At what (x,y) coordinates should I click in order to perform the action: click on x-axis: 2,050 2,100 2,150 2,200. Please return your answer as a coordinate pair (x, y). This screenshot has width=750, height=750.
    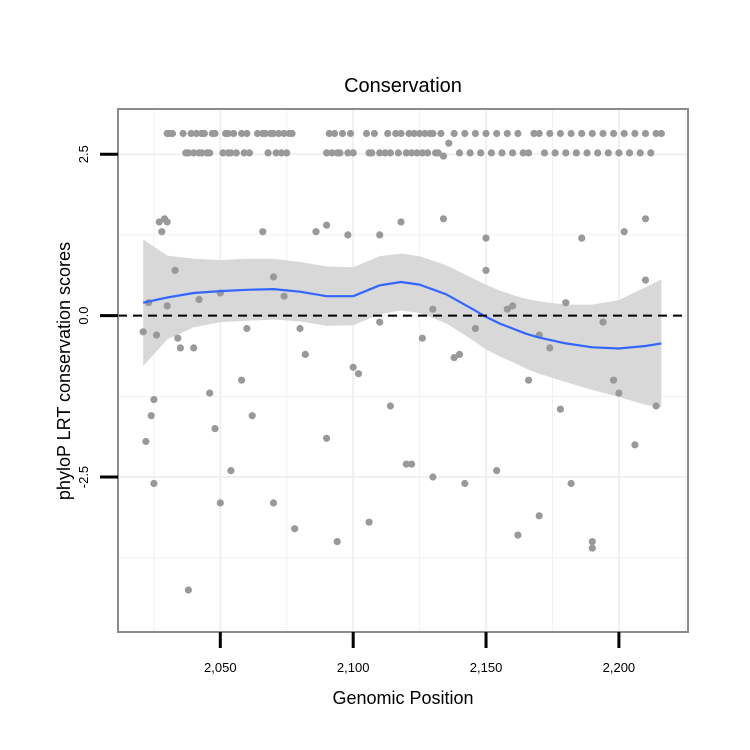
    Looking at the image, I should click on (419, 653).